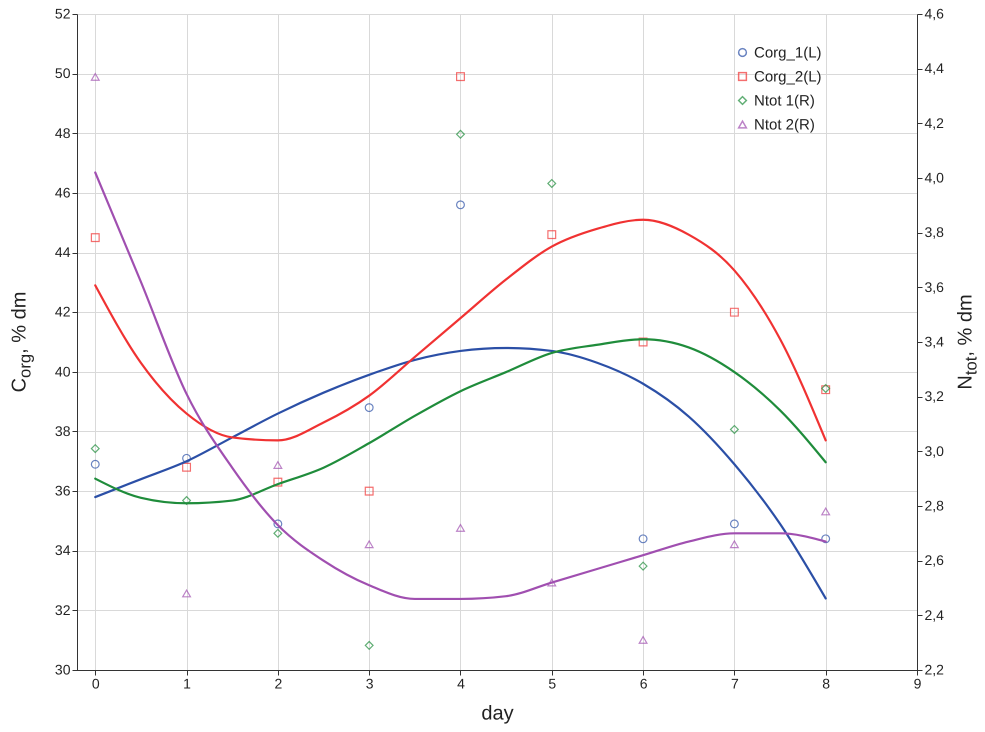  I want to click on y-tick-label: 46, so click(62, 192).